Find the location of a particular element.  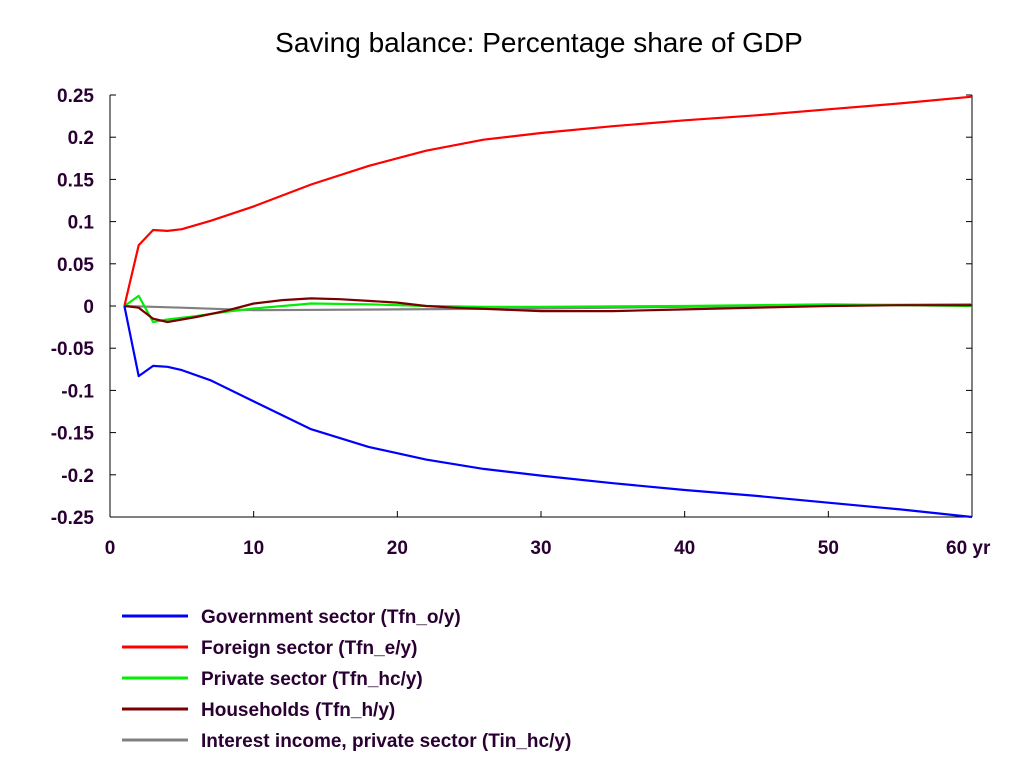

legend-label: Government sector (Tfn_o/y) is located at coordinates (331, 617).